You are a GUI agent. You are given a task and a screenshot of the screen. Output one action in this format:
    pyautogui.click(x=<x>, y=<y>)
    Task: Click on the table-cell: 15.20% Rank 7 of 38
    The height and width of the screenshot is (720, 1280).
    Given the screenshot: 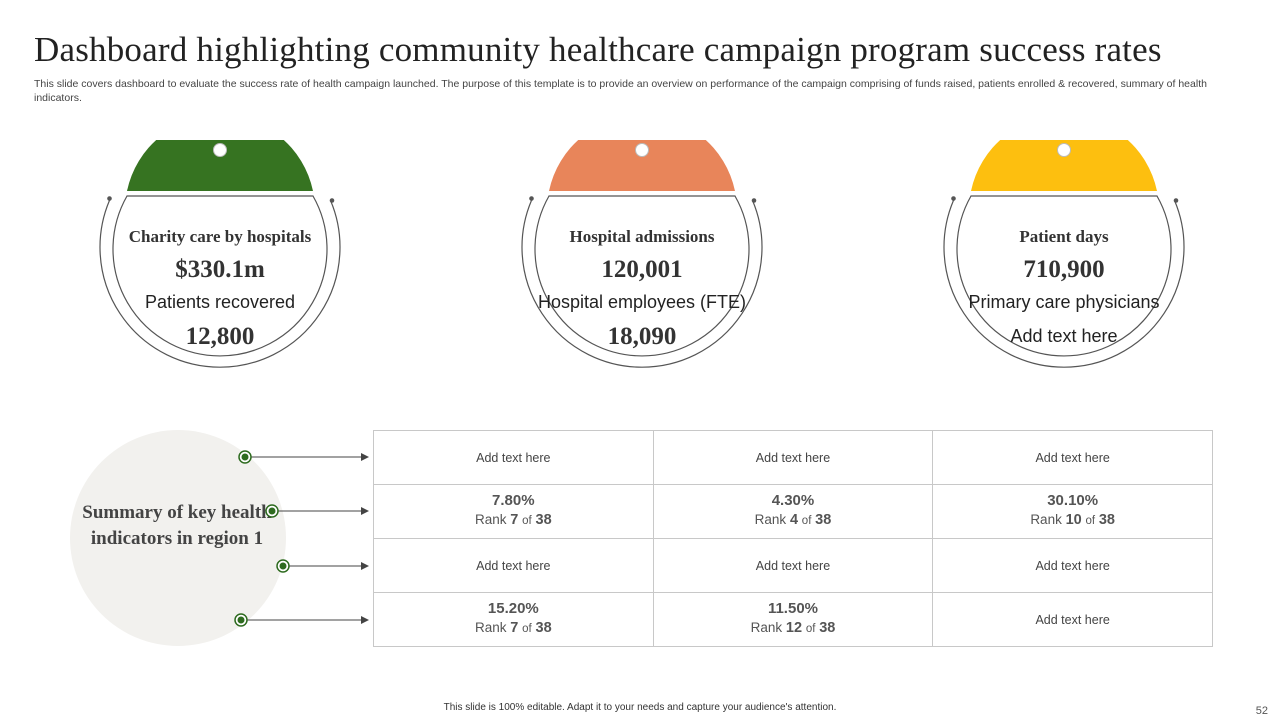 What is the action you would take?
    pyautogui.click(x=513, y=619)
    